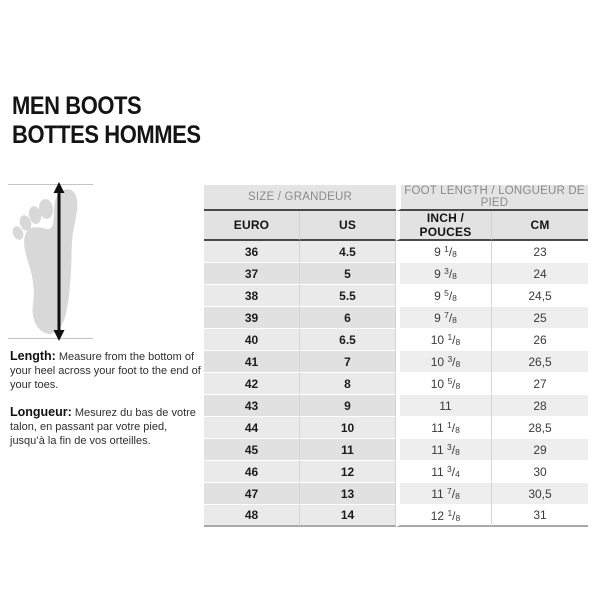  I want to click on column-header-row: EURO US INCH / POUCES CM, so click(396, 226).